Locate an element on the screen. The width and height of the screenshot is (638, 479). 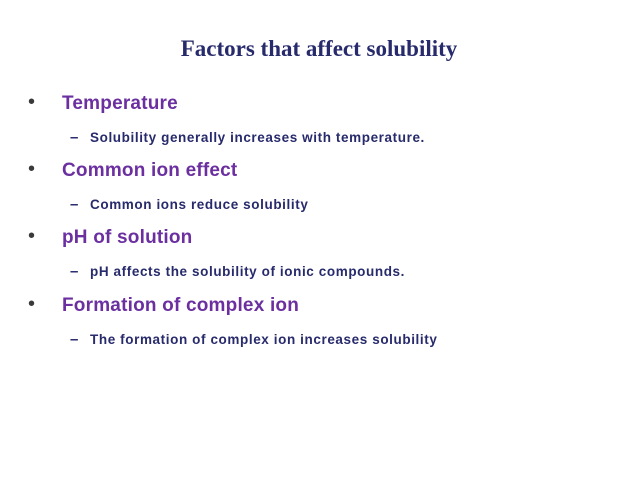
bullet-heading: Temperature is located at coordinates (120, 103).